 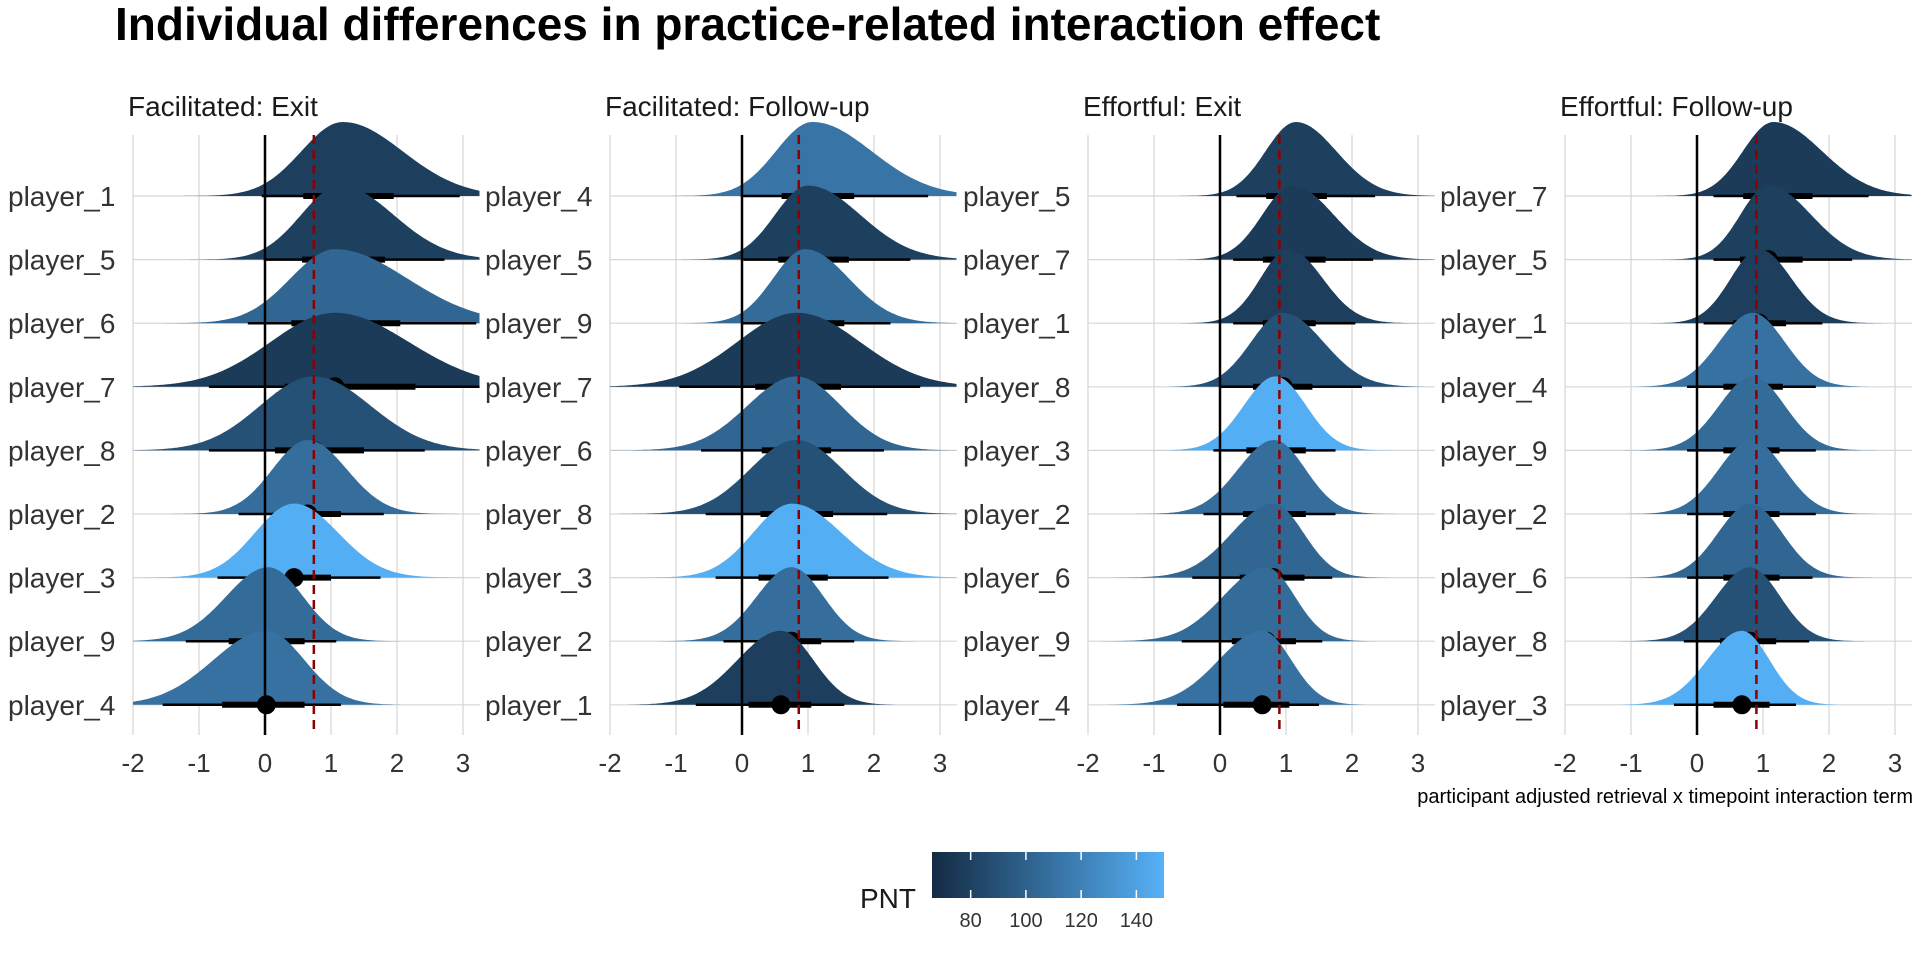 What do you see at coordinates (888, 898) in the screenshot?
I see `legend-title: PNT` at bounding box center [888, 898].